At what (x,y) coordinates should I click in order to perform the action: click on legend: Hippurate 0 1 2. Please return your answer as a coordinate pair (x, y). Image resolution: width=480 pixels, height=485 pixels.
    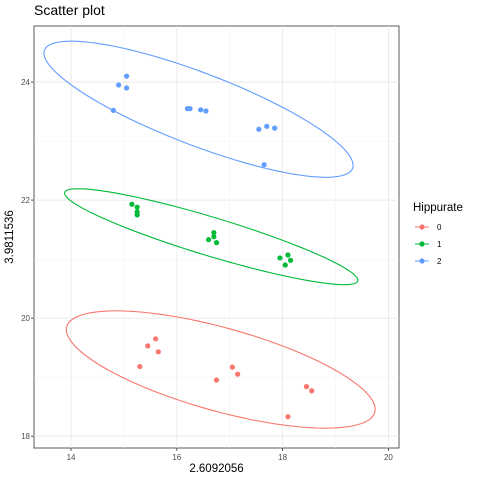
    Looking at the image, I should click on (438, 234).